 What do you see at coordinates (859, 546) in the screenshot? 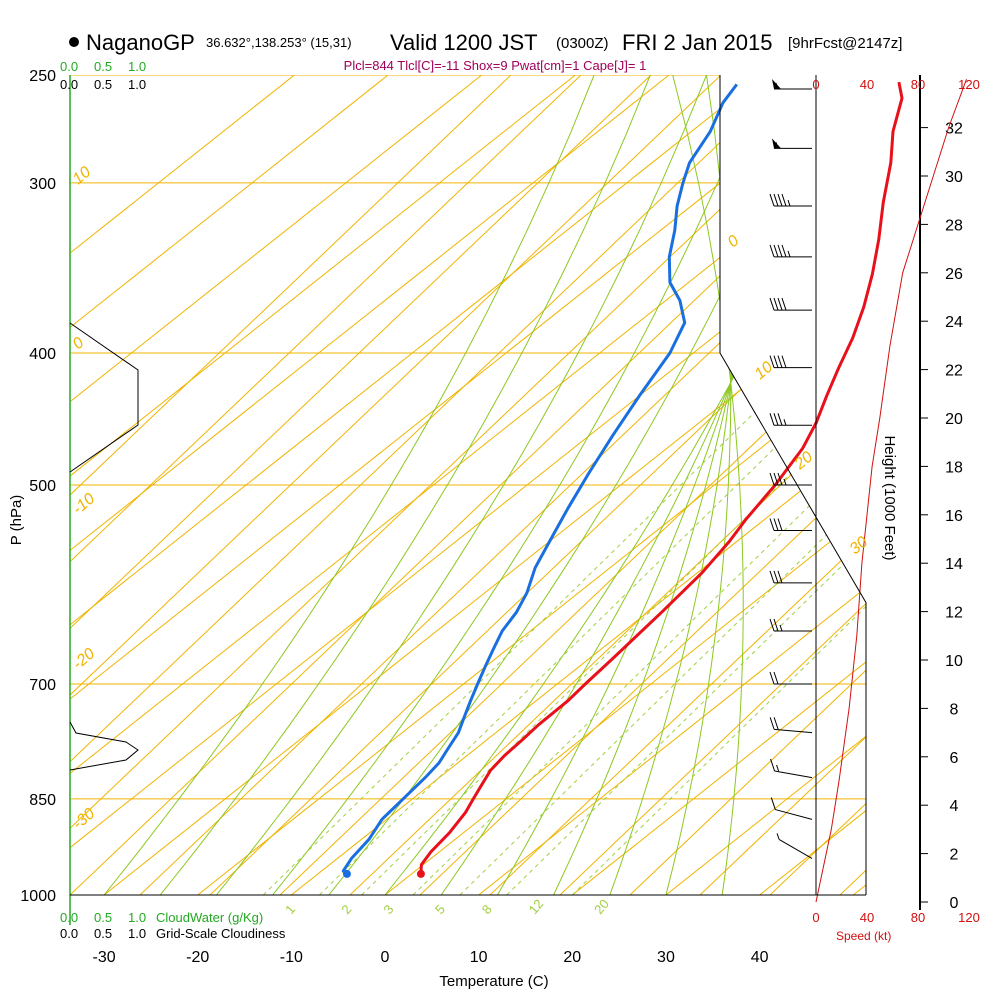
I see `isotherm-label: 30` at bounding box center [859, 546].